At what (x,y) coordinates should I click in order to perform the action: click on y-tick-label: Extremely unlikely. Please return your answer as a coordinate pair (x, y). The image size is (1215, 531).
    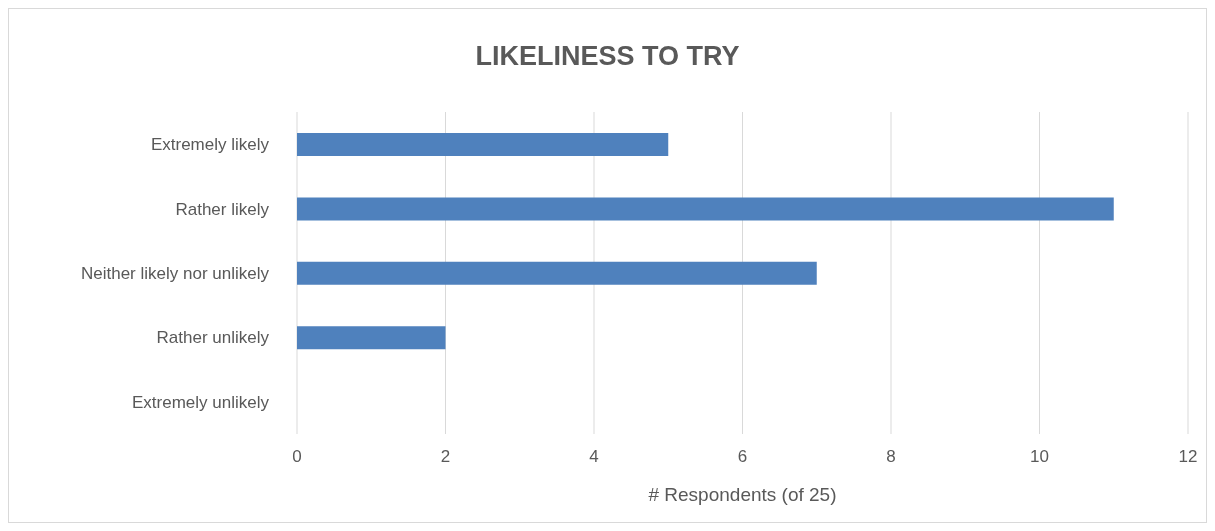
    Looking at the image, I should click on (201, 402).